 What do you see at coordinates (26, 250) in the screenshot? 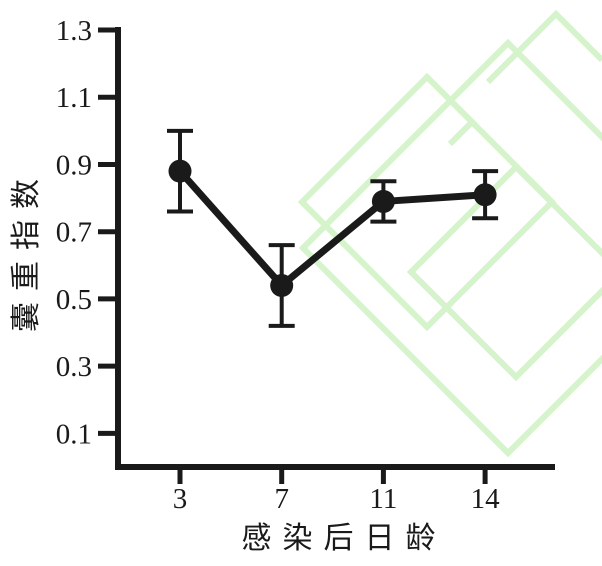
I see `y-axis-title: 囊重指数` at bounding box center [26, 250].